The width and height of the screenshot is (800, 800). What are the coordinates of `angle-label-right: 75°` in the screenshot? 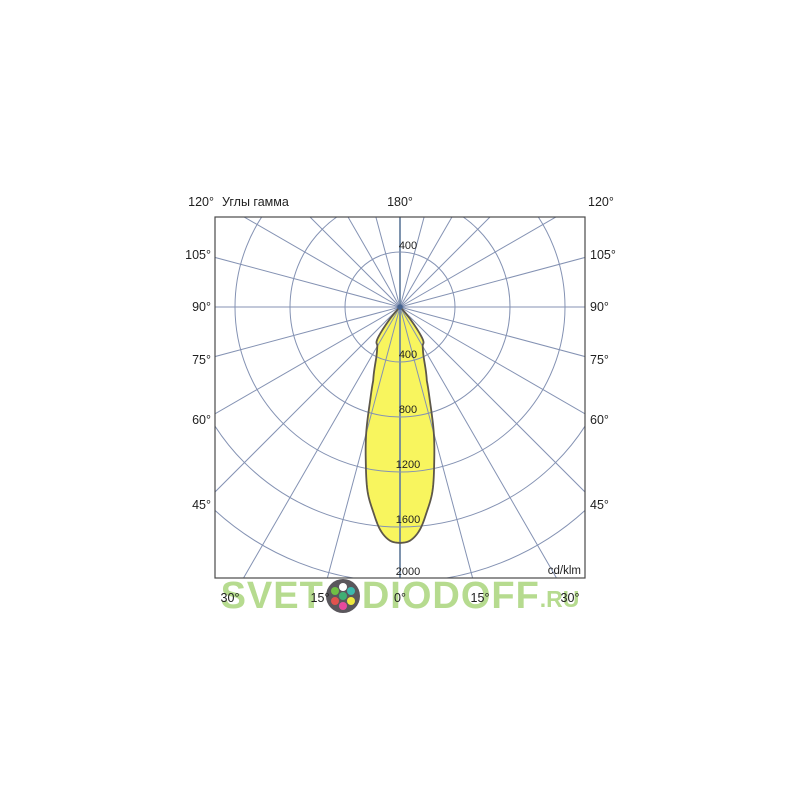 It's located at (599, 360).